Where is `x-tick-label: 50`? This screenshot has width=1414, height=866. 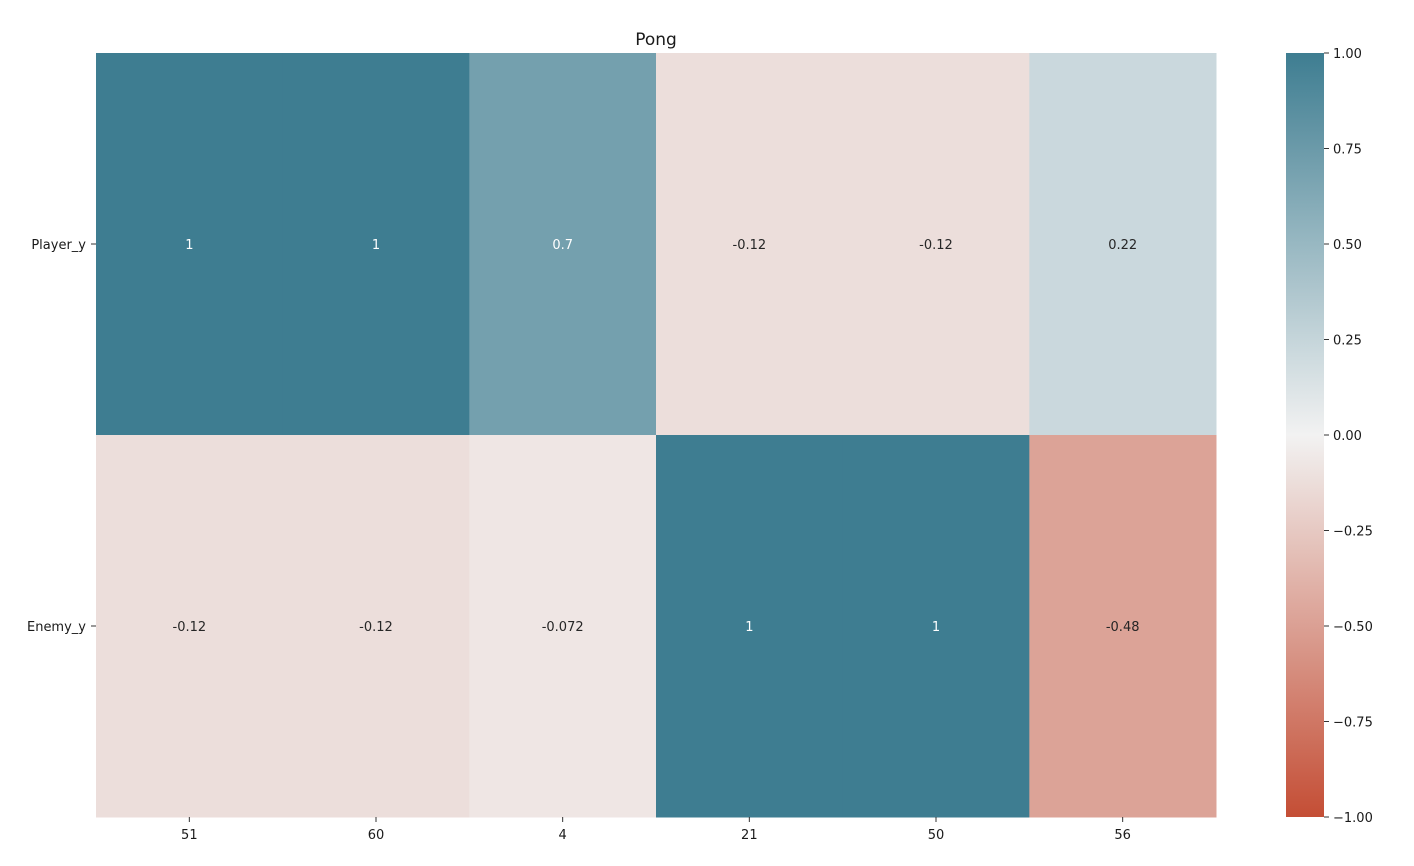 x-tick-label: 50 is located at coordinates (936, 835).